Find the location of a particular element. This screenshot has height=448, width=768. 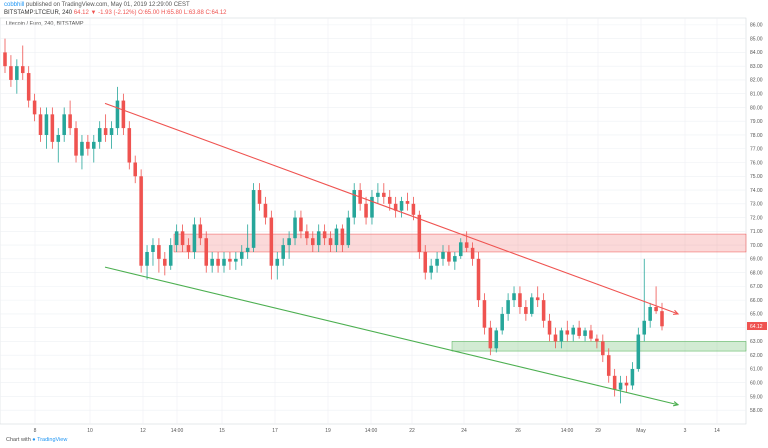

y-tick-label: 77.00 is located at coordinates (756, 150).